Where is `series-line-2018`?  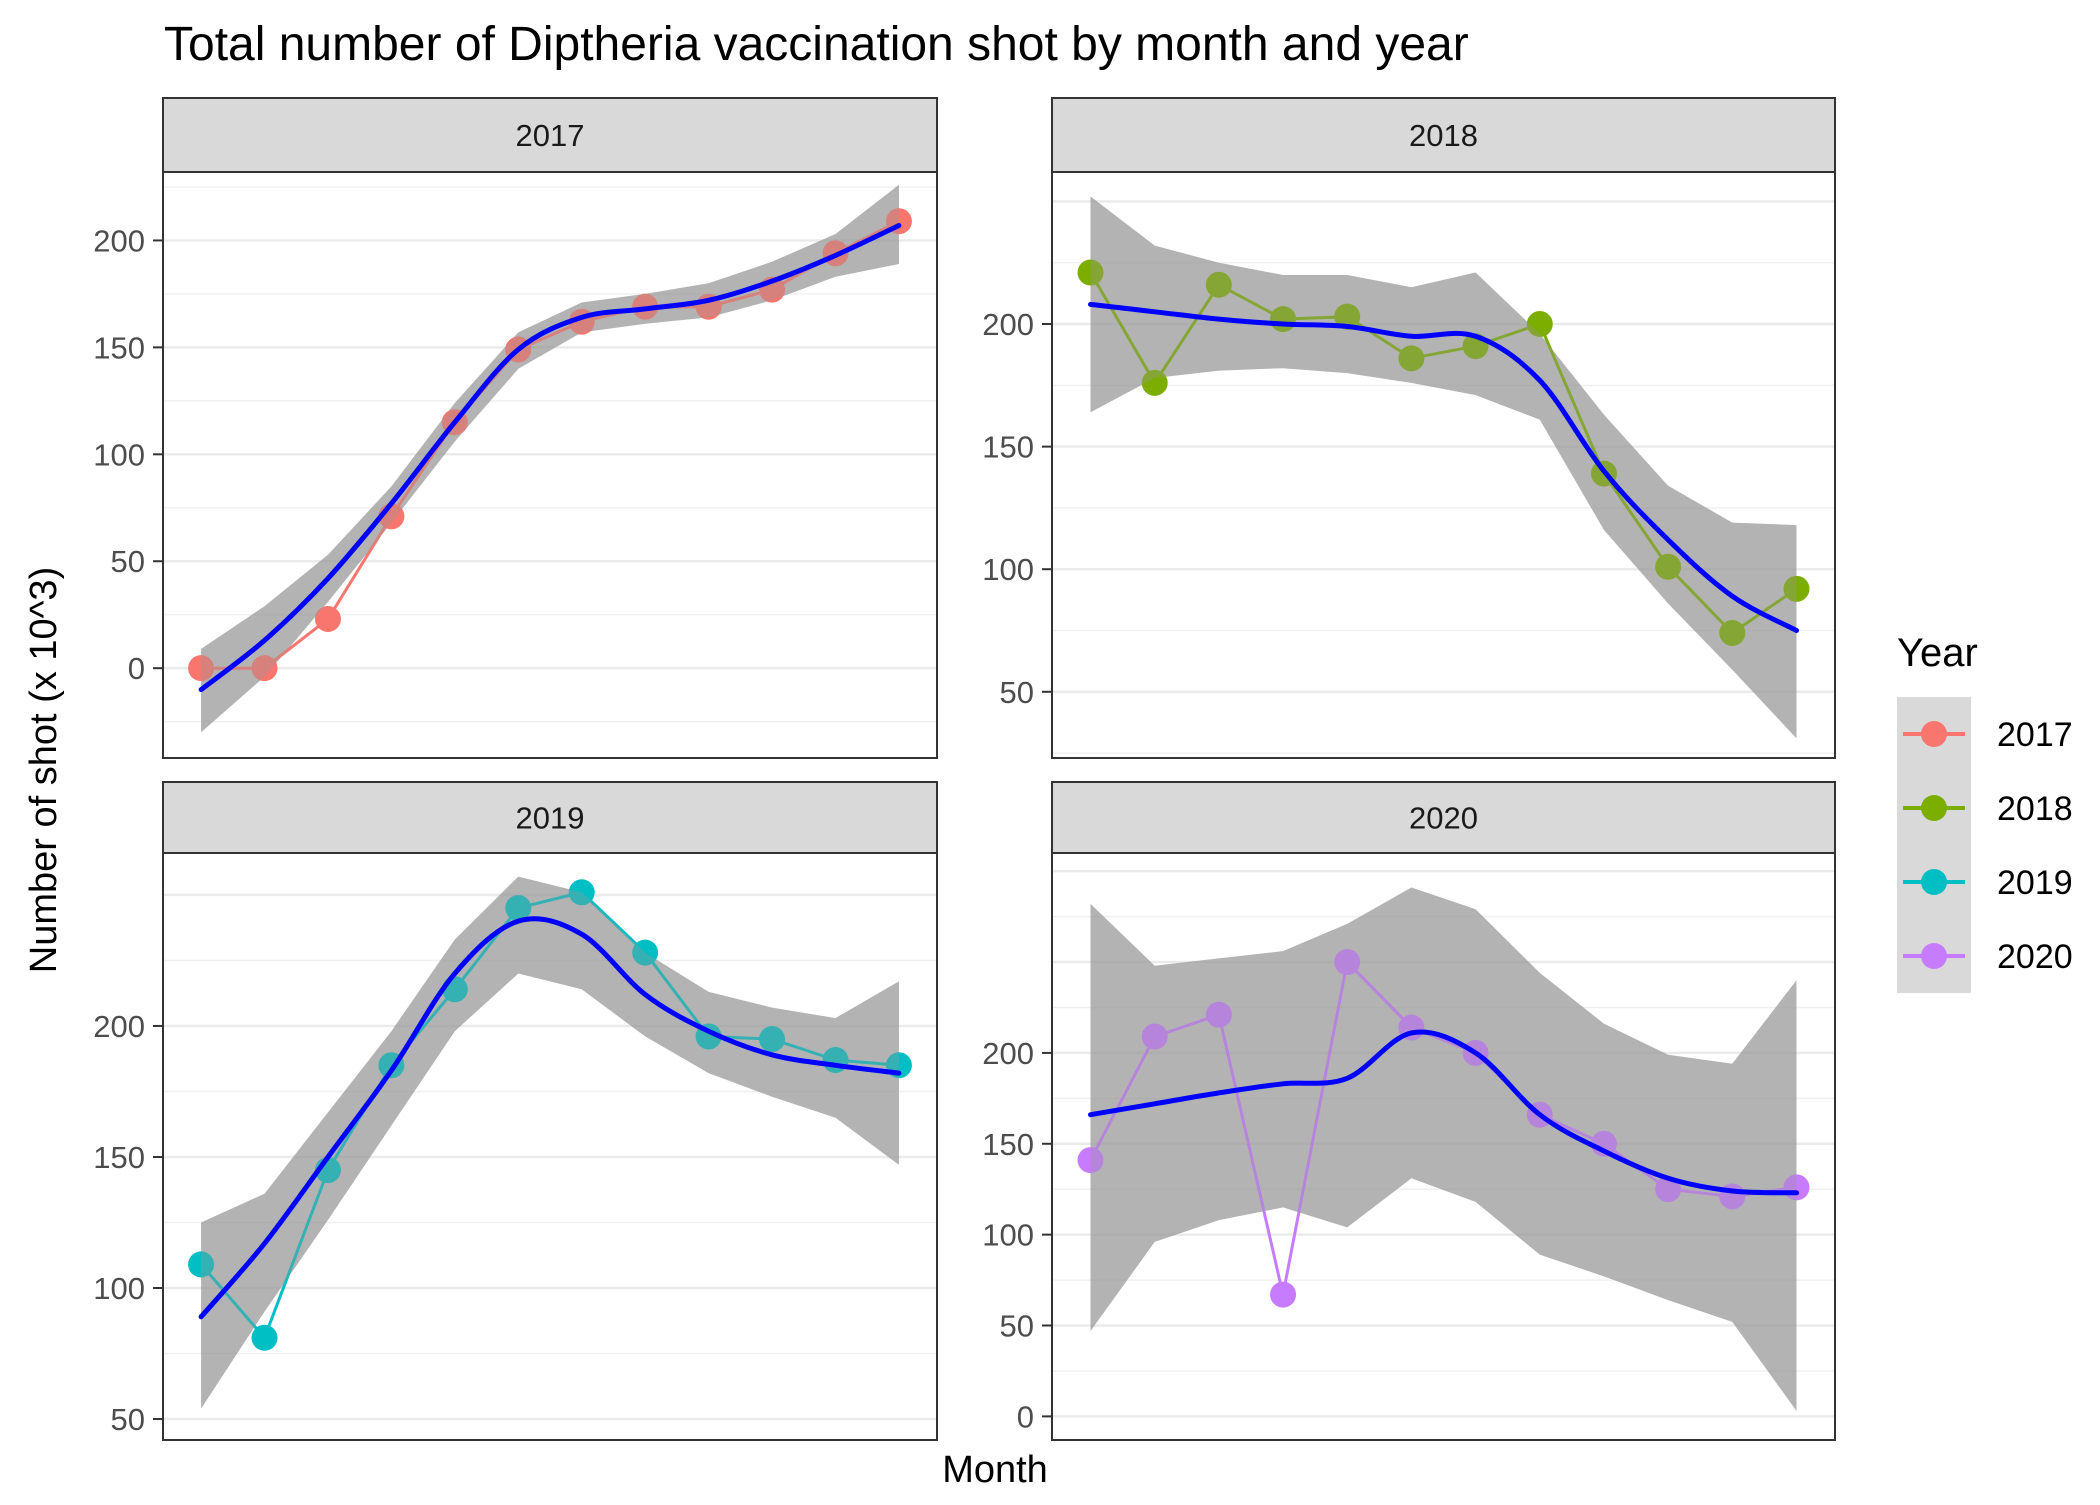
series-line-2018 is located at coordinates (1443, 453).